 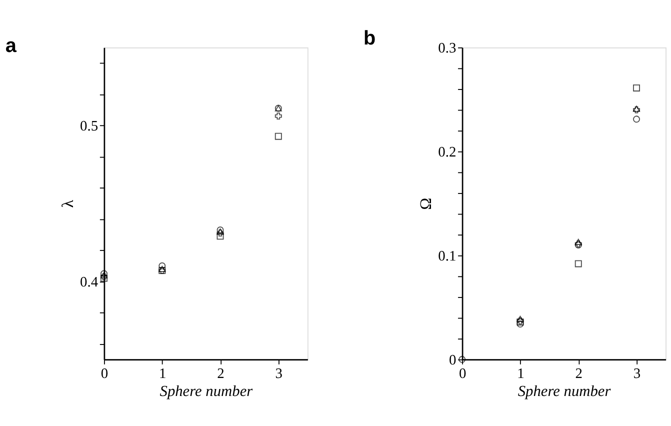 What do you see at coordinates (447, 256) in the screenshot?
I see `y-tick-label: 0.1` at bounding box center [447, 256].